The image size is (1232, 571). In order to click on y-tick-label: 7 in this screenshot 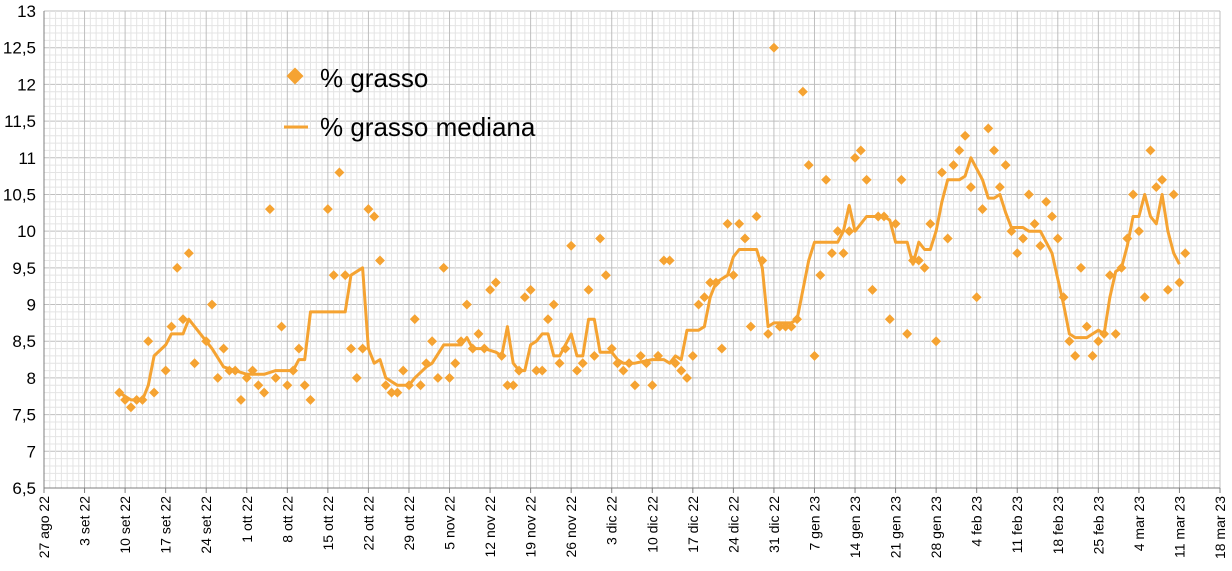, I will do `click(31, 451)`.